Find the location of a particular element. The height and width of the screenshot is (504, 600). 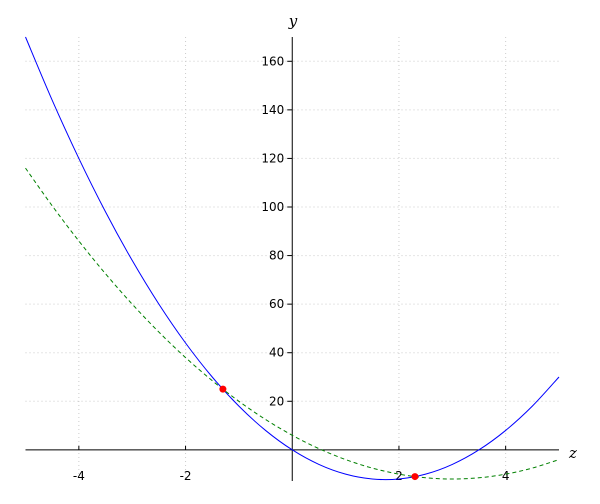

y-tick-label: 40 is located at coordinates (276, 353).